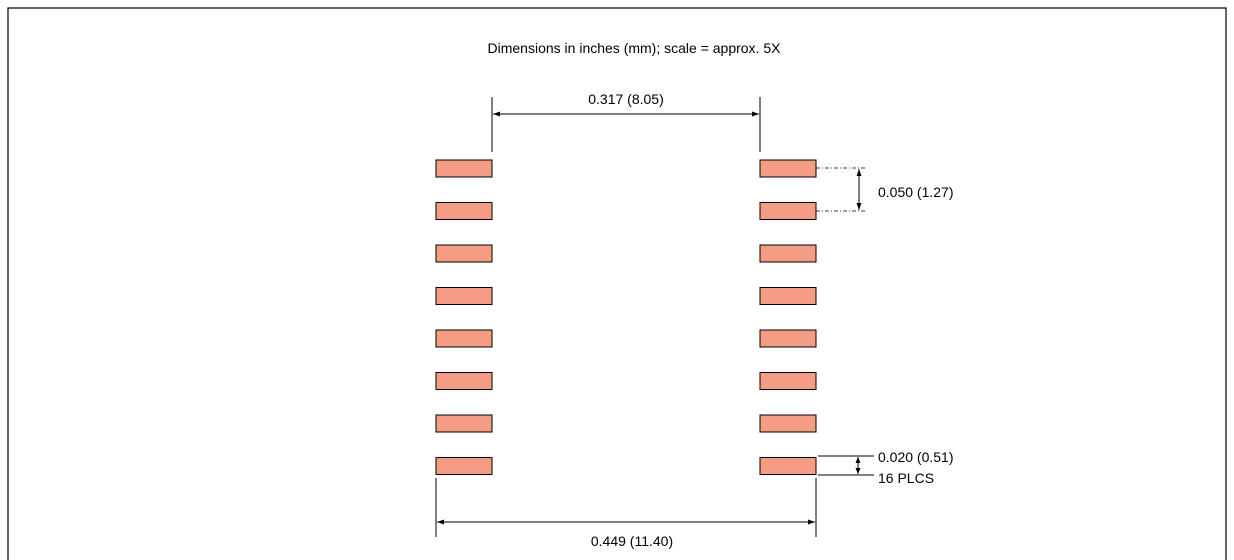  Describe the element at coordinates (859, 172) in the screenshot. I see `row-pitch-arrow-top` at that location.